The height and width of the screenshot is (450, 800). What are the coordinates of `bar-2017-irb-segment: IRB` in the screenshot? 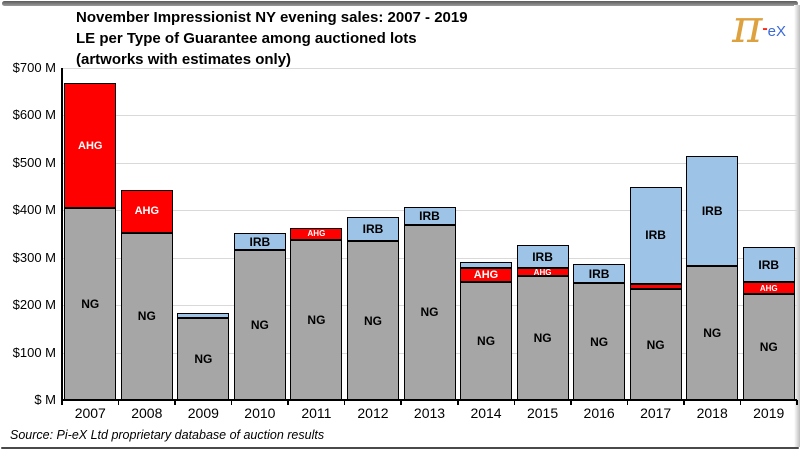 It's located at (655, 235).